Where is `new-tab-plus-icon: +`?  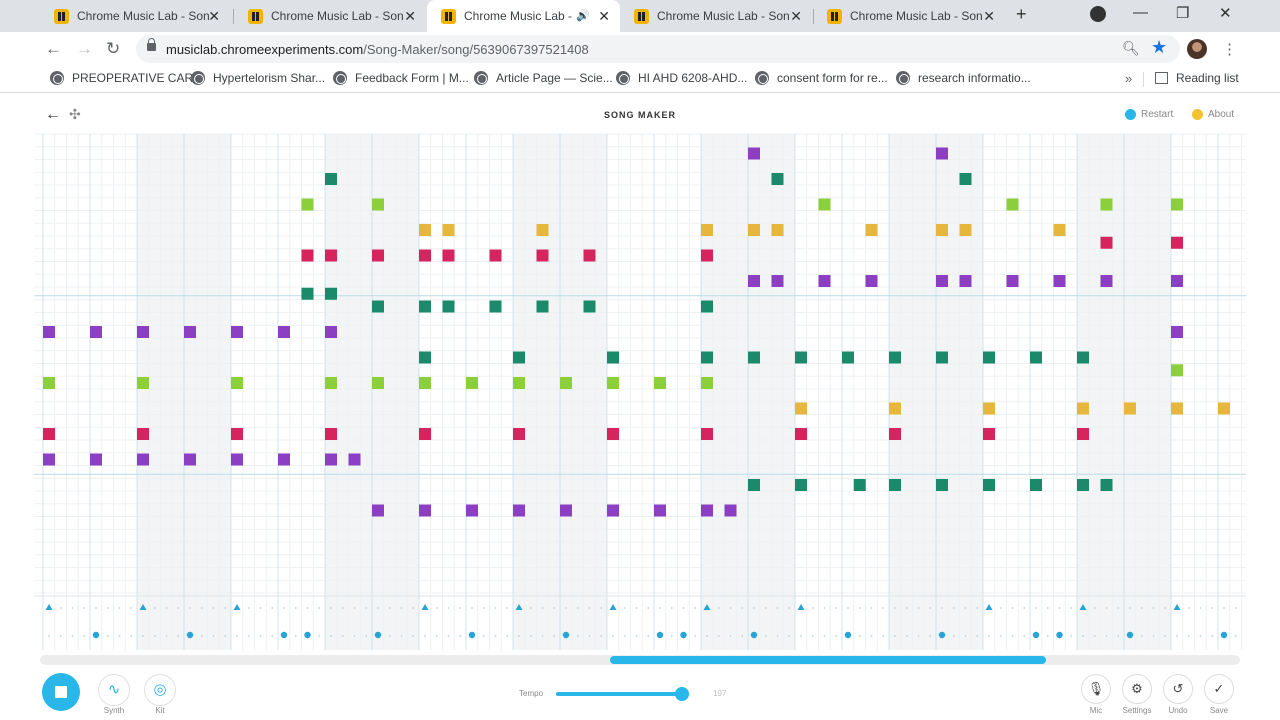 new-tab-plus-icon: + is located at coordinates (1021, 14).